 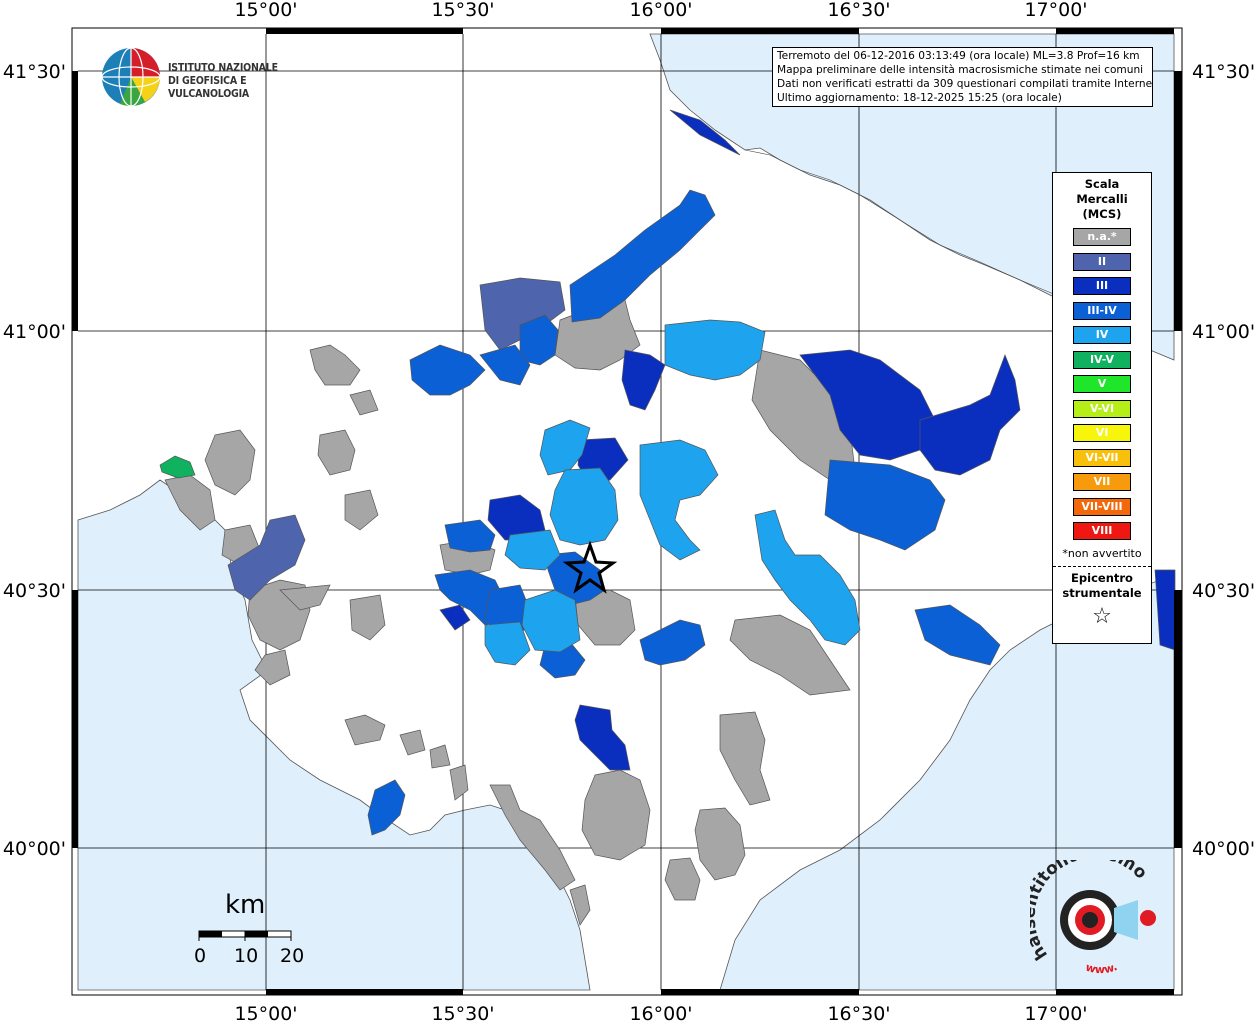 I want to click on scale-label-0: 0, so click(x=200, y=956).